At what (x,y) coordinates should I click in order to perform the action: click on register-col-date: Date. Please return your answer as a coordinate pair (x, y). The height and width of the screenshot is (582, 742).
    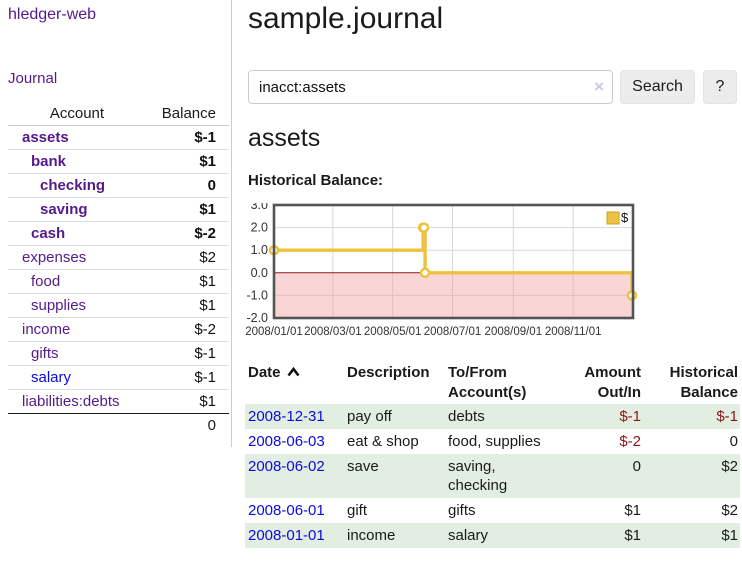
    Looking at the image, I should click on (294, 383).